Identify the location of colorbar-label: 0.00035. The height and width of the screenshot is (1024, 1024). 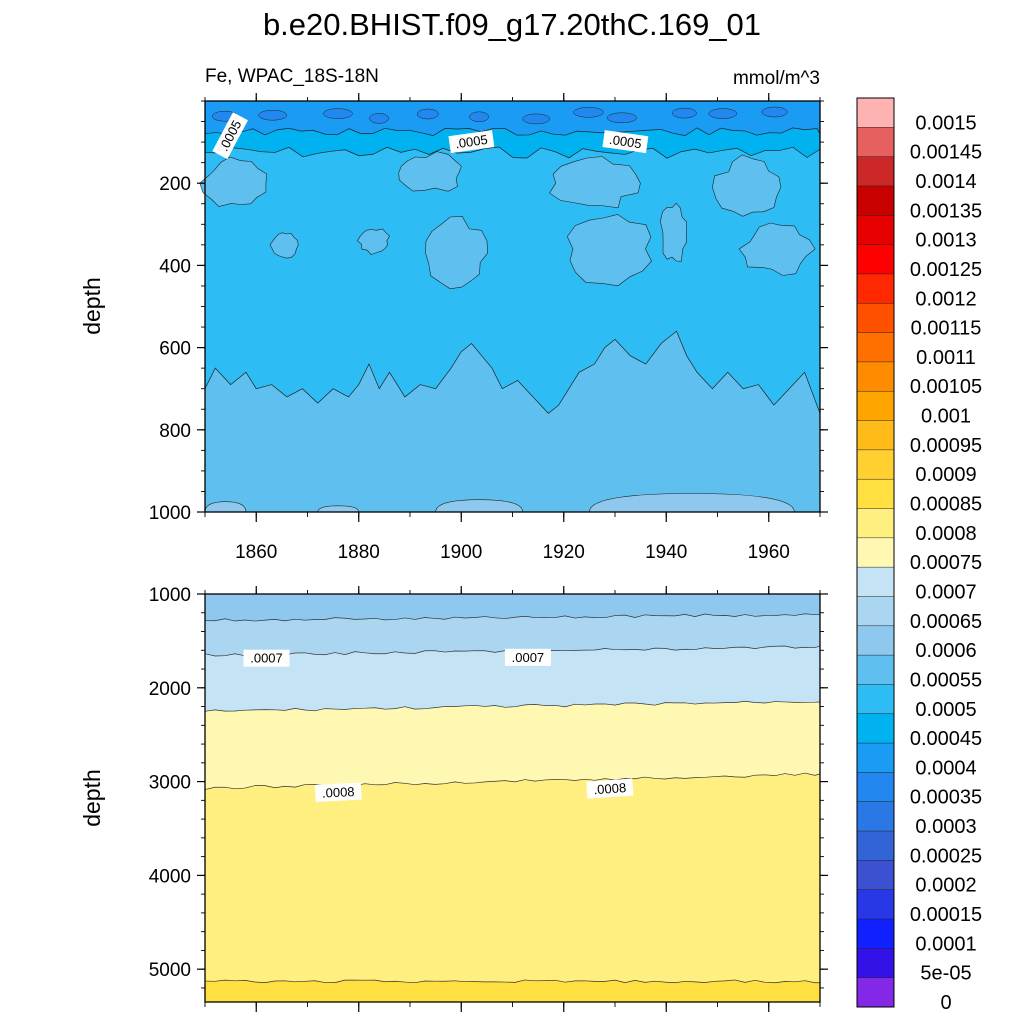
(946, 798).